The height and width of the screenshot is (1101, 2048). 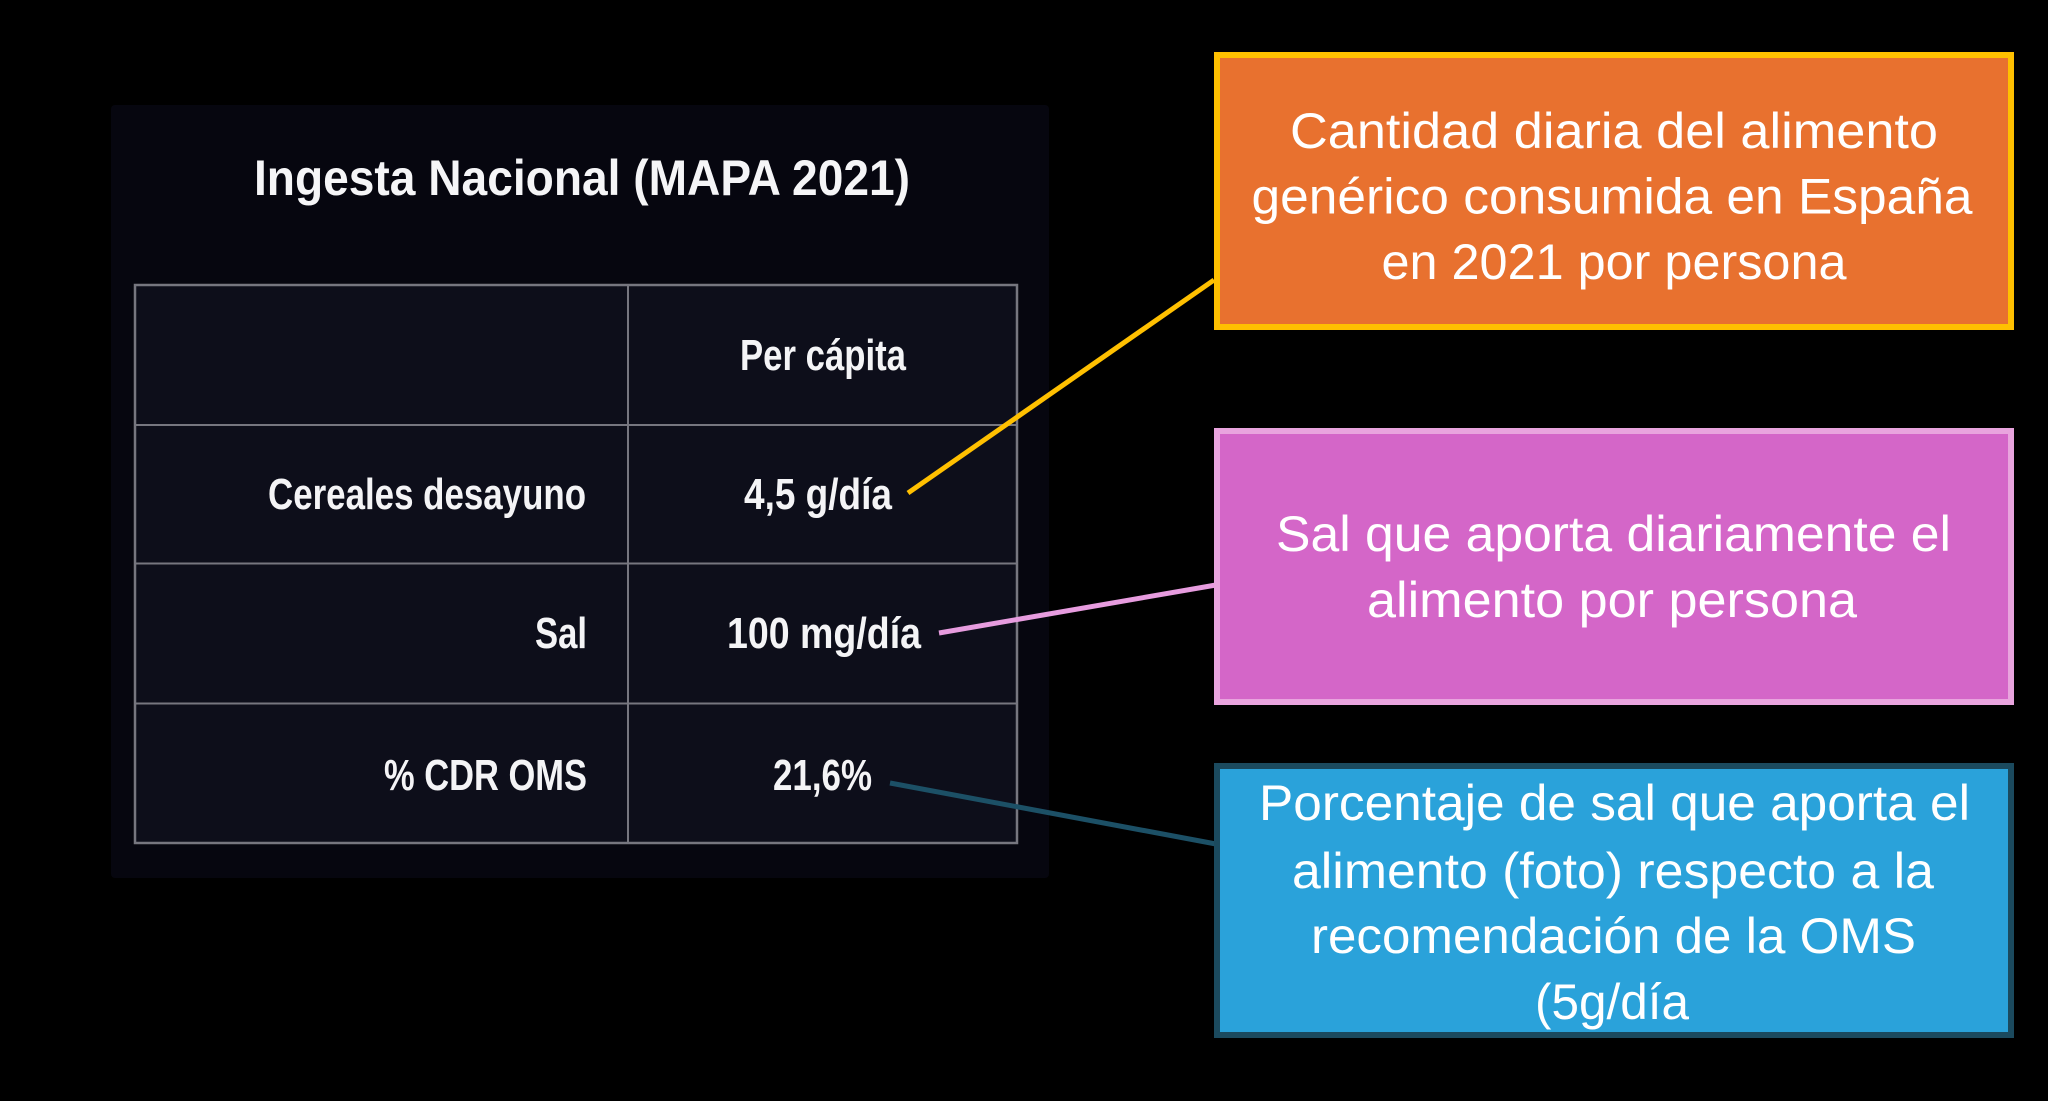 What do you see at coordinates (1612, 600) in the screenshot?
I see `svg-text: alimento por persona` at bounding box center [1612, 600].